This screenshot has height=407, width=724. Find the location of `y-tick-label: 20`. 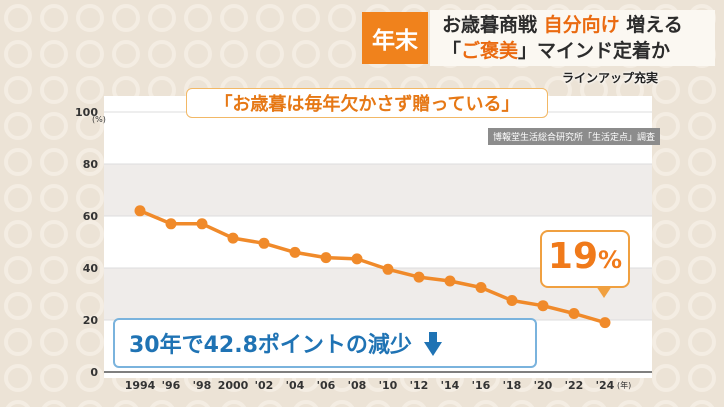

y-tick-label: 20 is located at coordinates (91, 320).